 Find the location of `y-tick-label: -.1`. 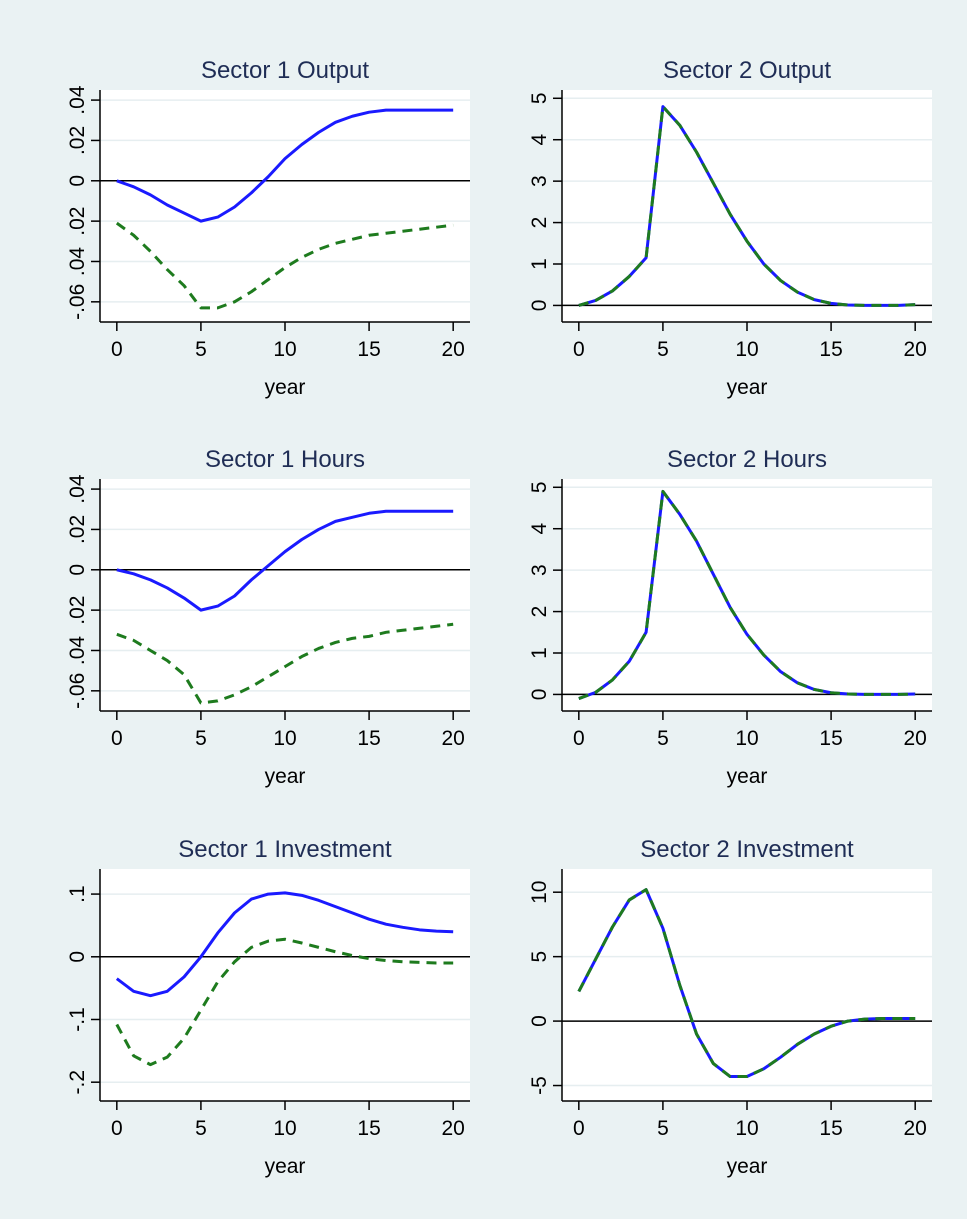

y-tick-label: -.1 is located at coordinates (77, 1019).